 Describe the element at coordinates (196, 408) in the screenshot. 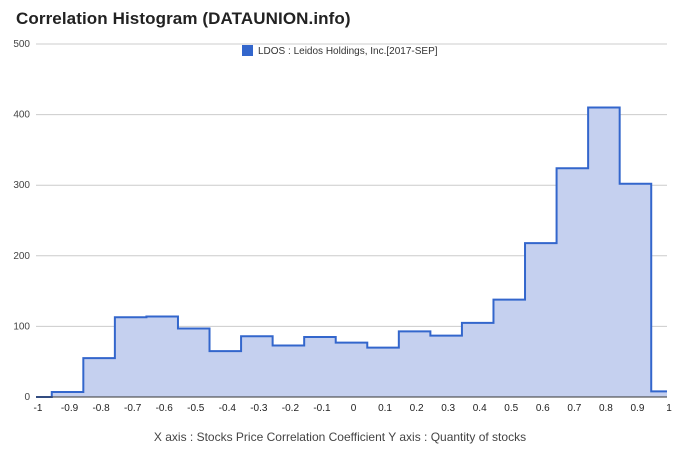

I see `x-tick-label: -0.5` at that location.